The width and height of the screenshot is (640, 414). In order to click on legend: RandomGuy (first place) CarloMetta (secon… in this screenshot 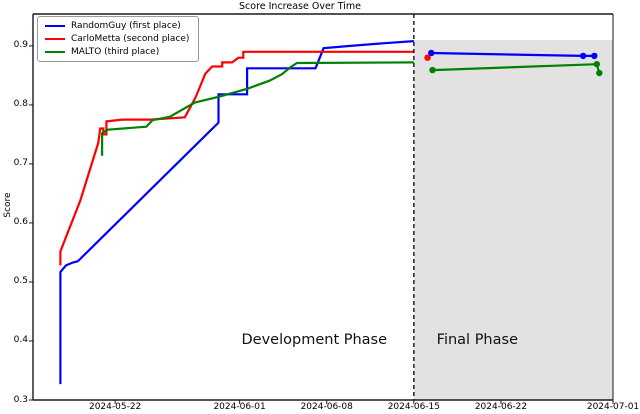, I will do `click(118, 39)`.